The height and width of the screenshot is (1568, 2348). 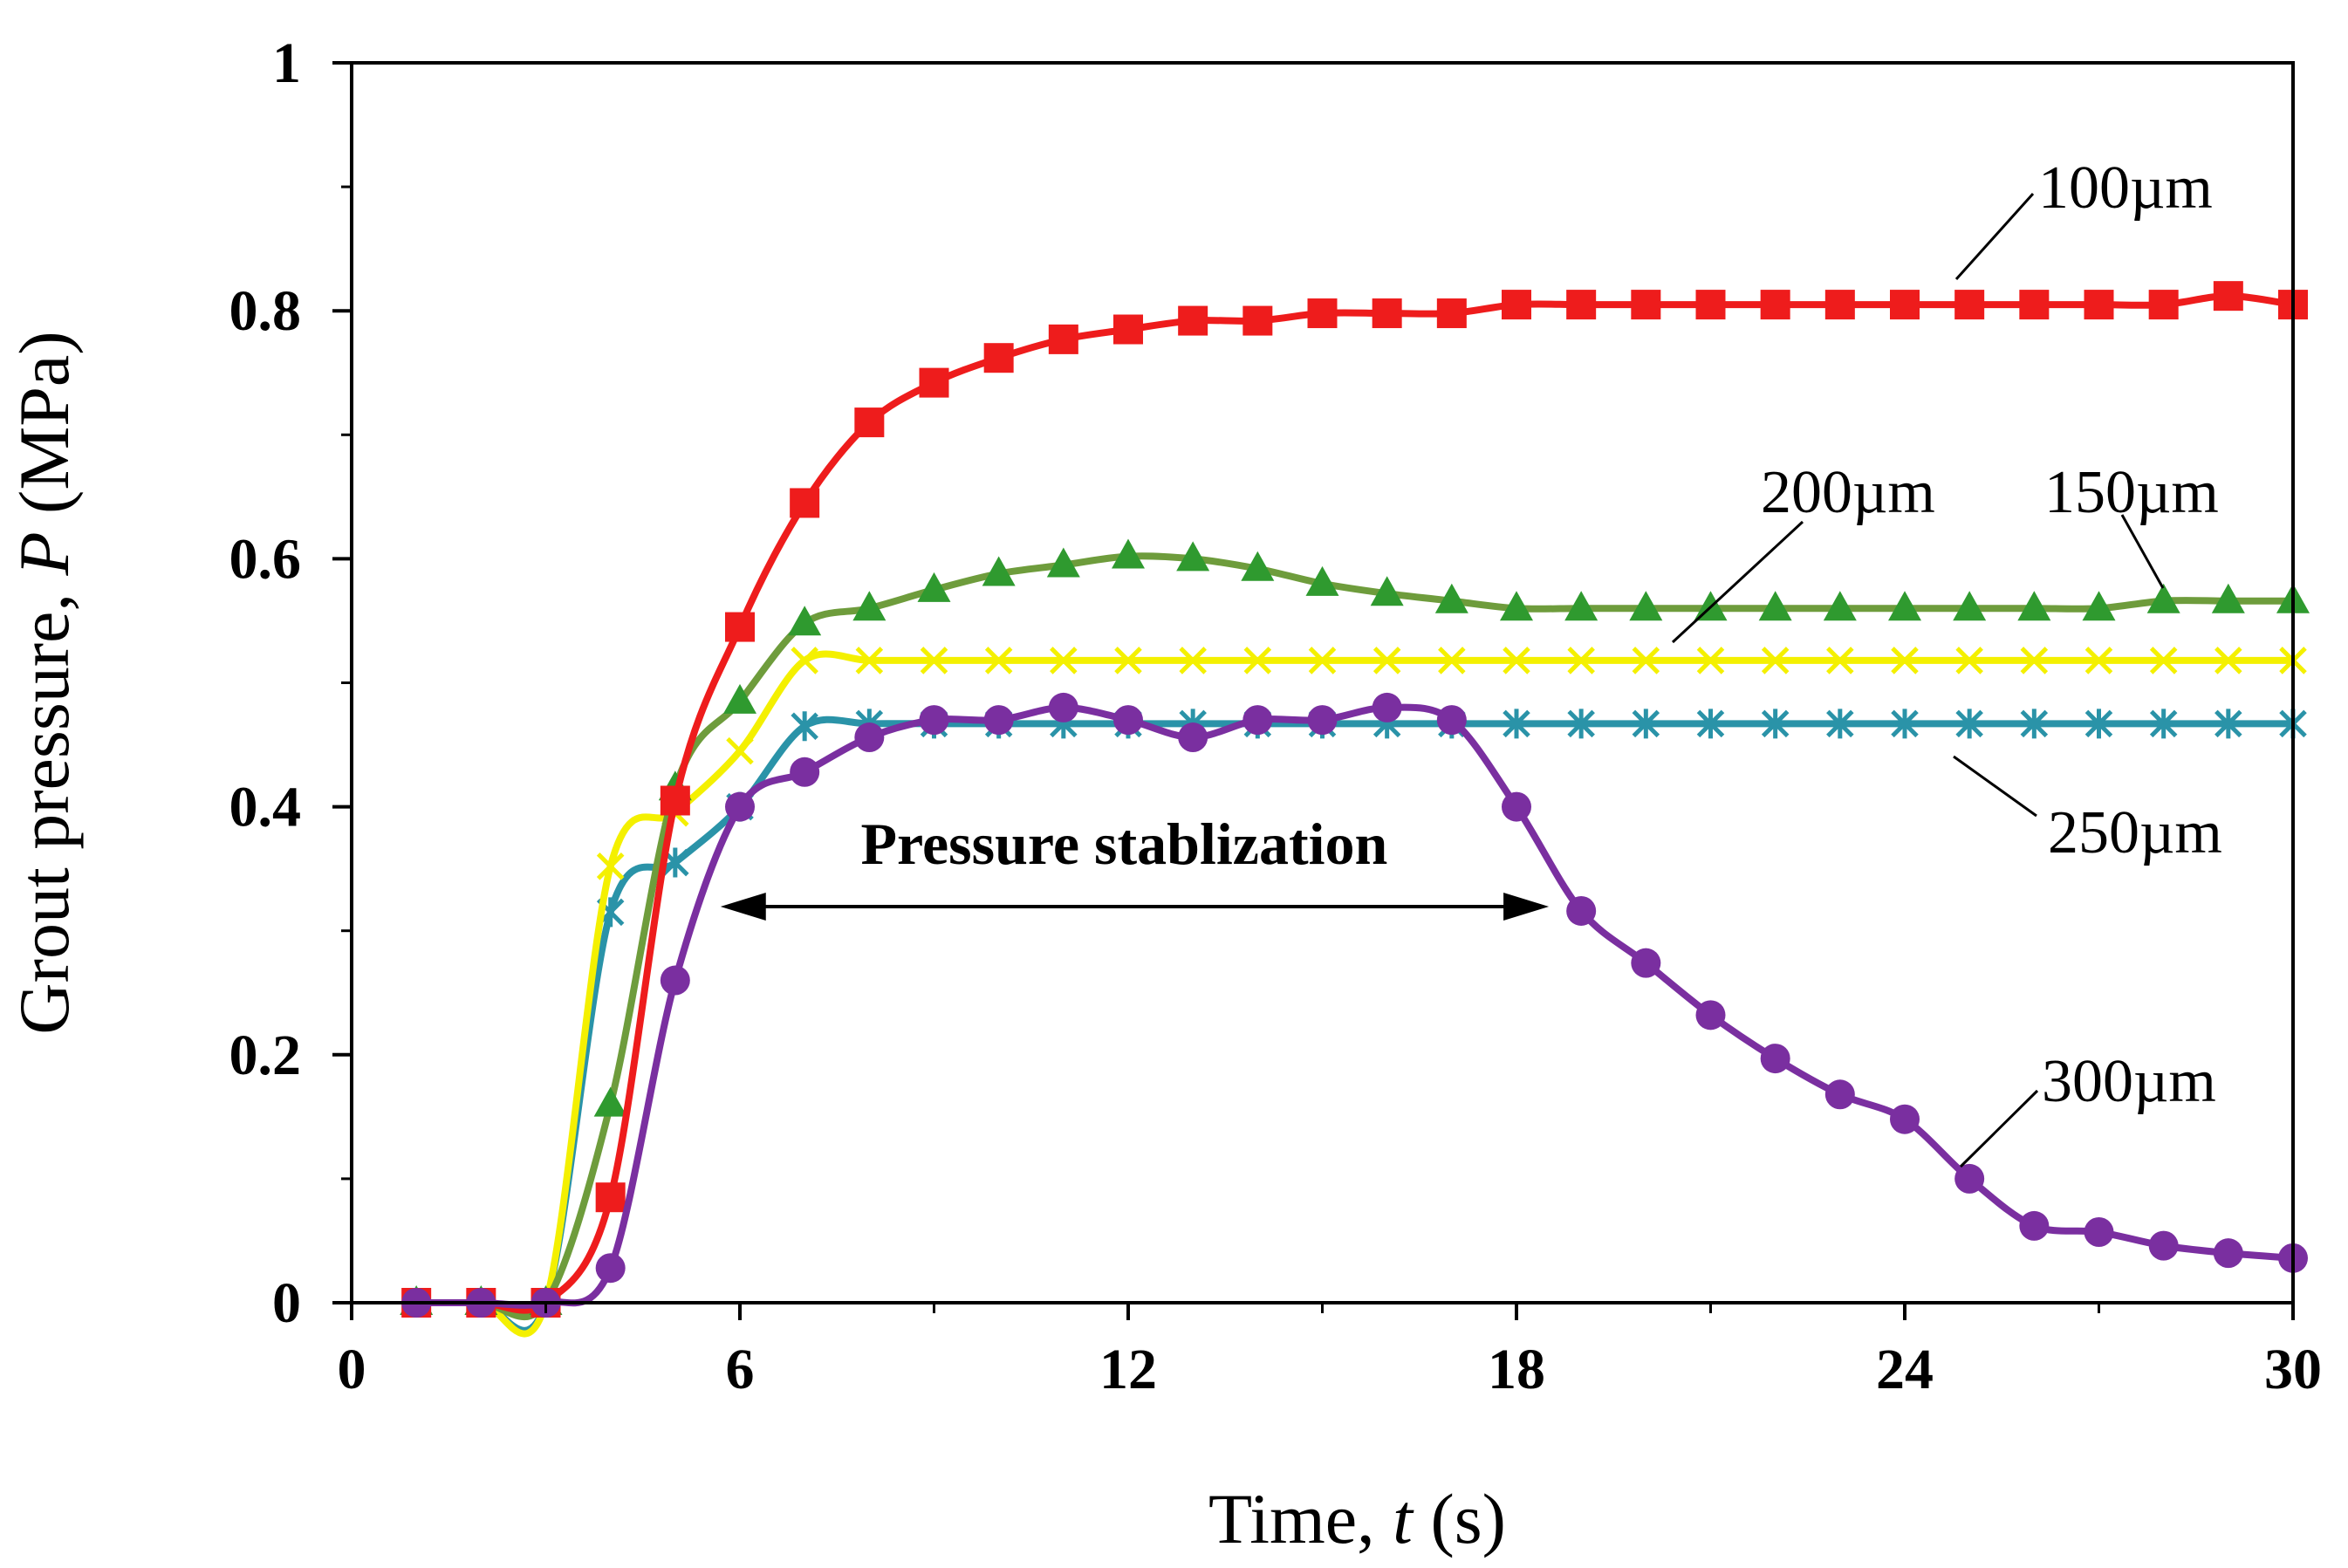 I want to click on x-tick-label: 6, so click(x=741, y=1369).